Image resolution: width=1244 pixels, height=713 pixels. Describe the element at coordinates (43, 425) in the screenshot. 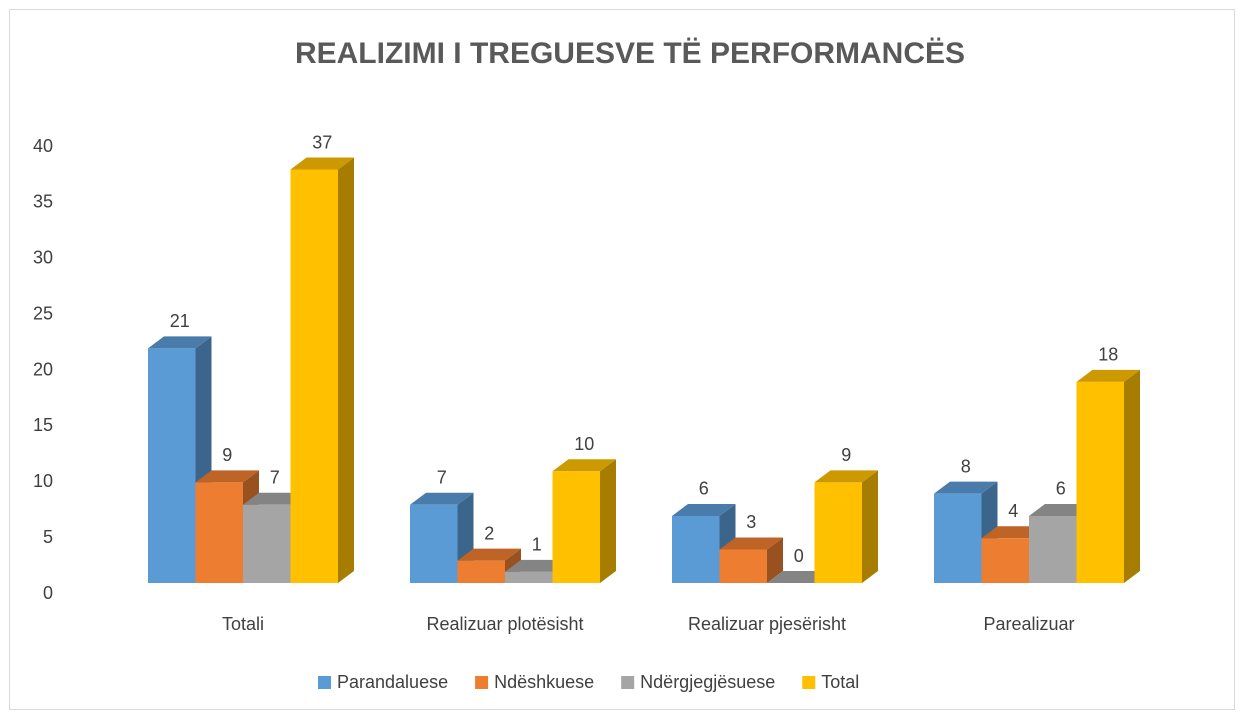

I see `y-tick-label: 15` at that location.